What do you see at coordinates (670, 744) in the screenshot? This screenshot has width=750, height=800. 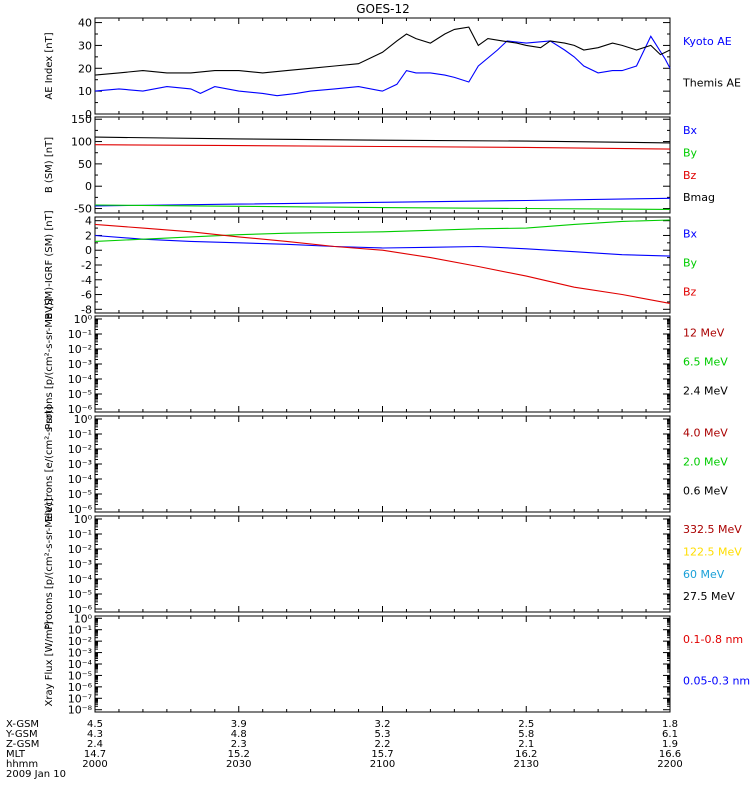 I see `time-axis-value: 1.9` at bounding box center [670, 744].